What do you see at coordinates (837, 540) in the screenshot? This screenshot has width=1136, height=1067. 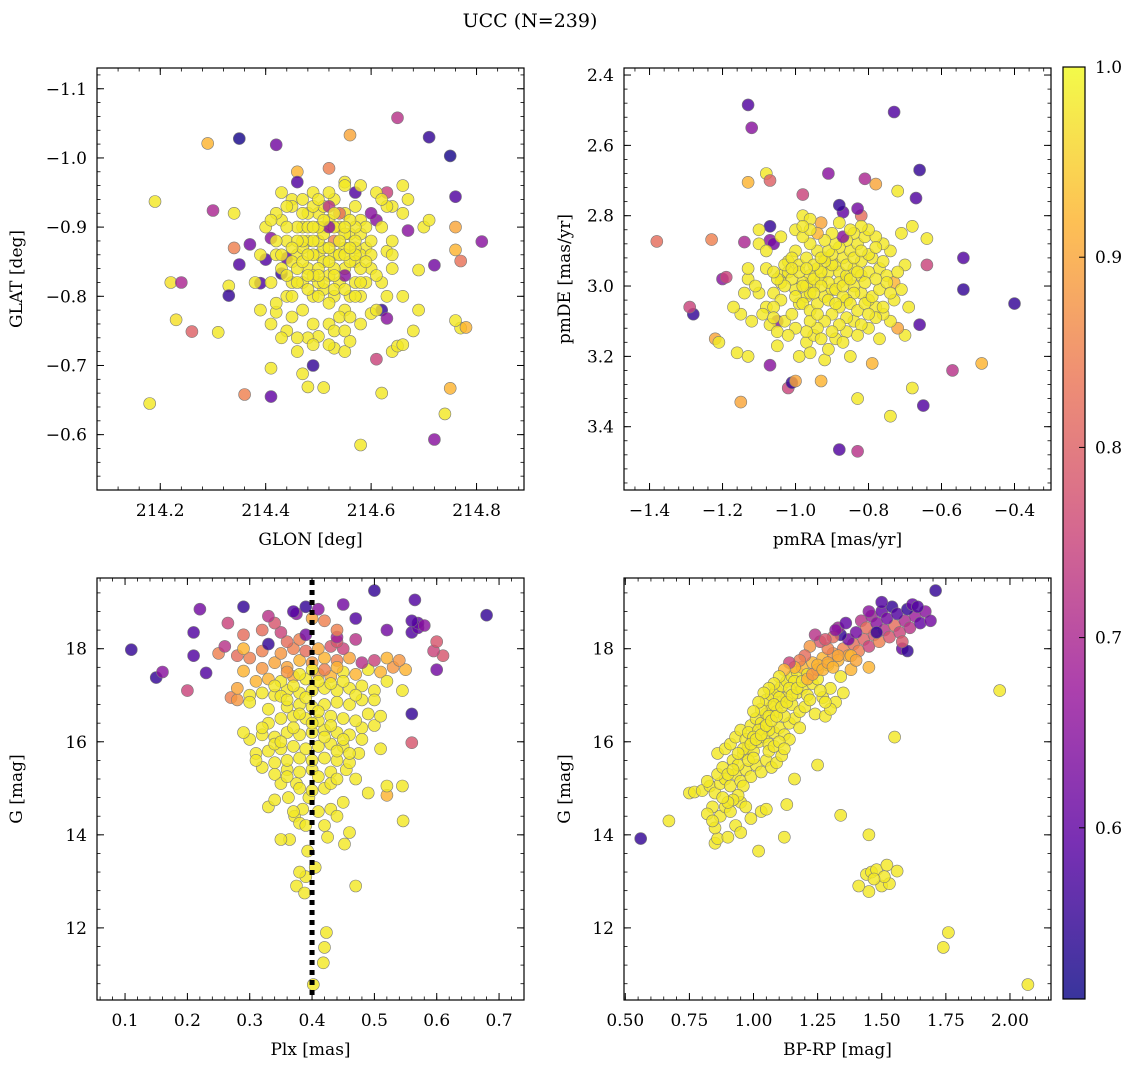 I see `x-axis-label: pmRA [mas/yr]` at bounding box center [837, 540].